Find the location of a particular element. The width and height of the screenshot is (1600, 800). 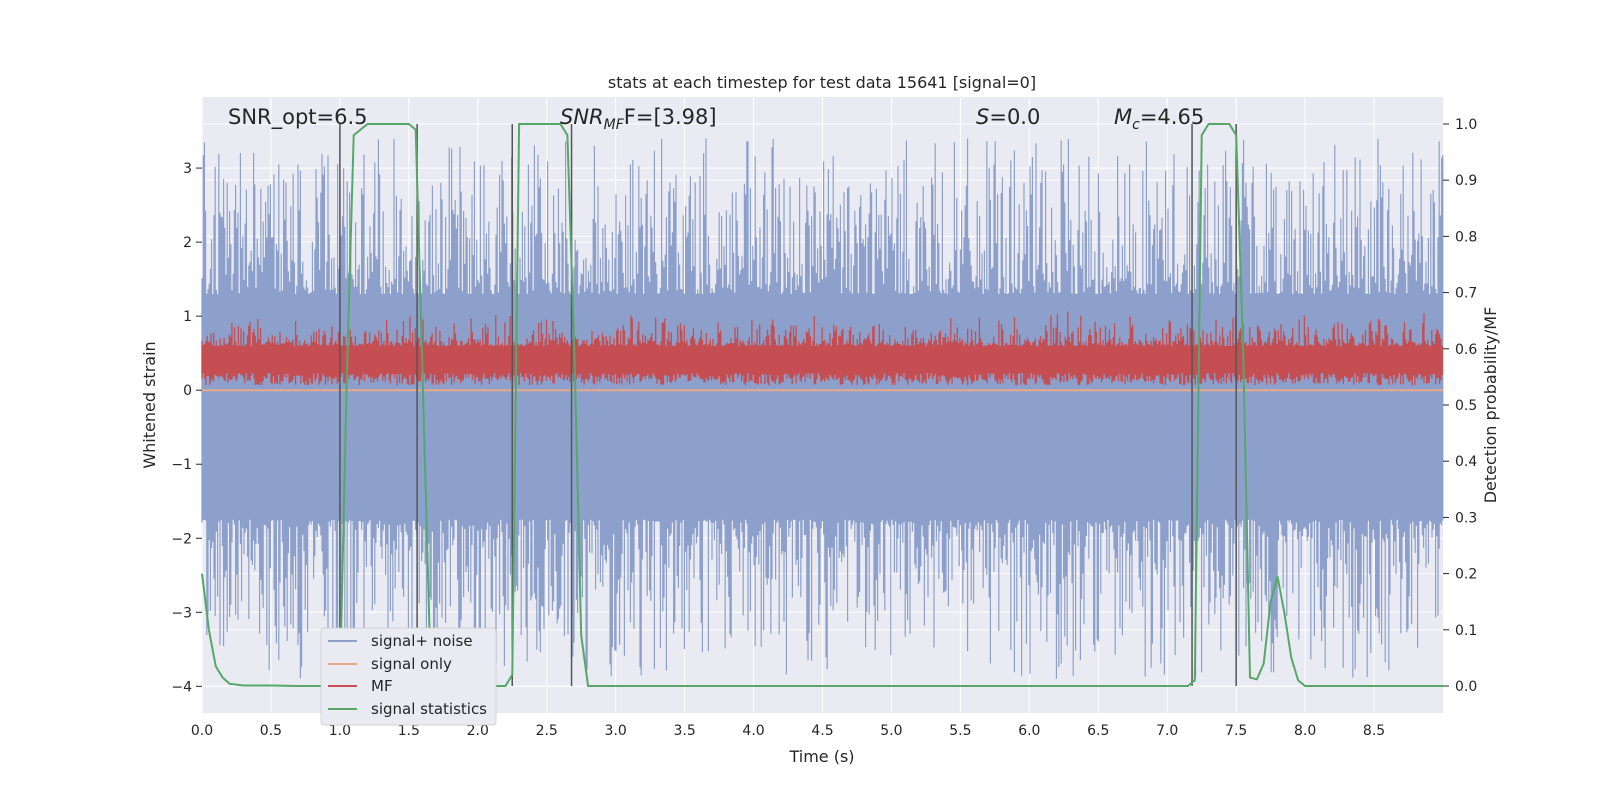

y-tick-label-right: 0.3 is located at coordinates (1466, 518).